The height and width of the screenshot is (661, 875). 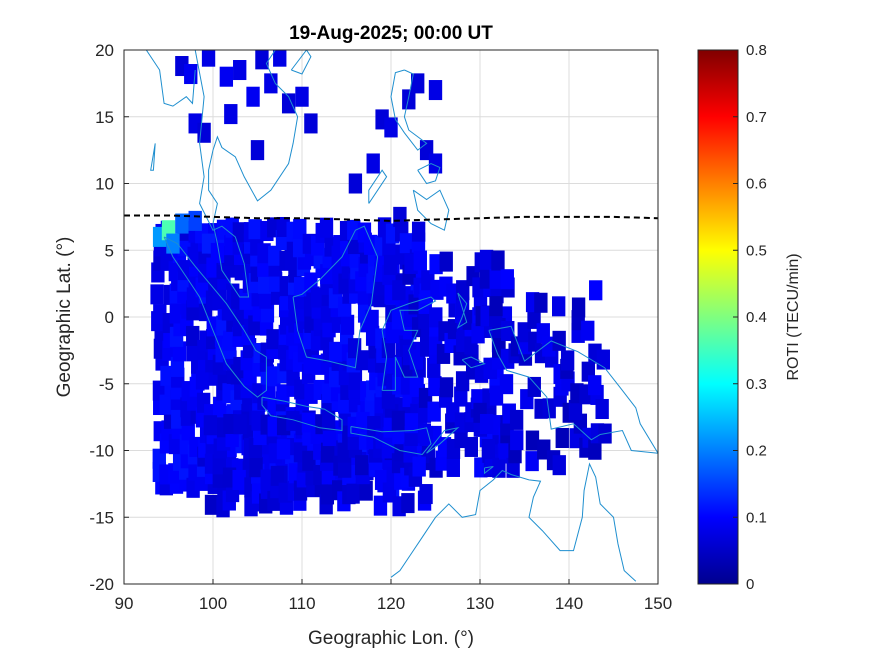 I want to click on x-tick-label: 120, so click(x=391, y=603).